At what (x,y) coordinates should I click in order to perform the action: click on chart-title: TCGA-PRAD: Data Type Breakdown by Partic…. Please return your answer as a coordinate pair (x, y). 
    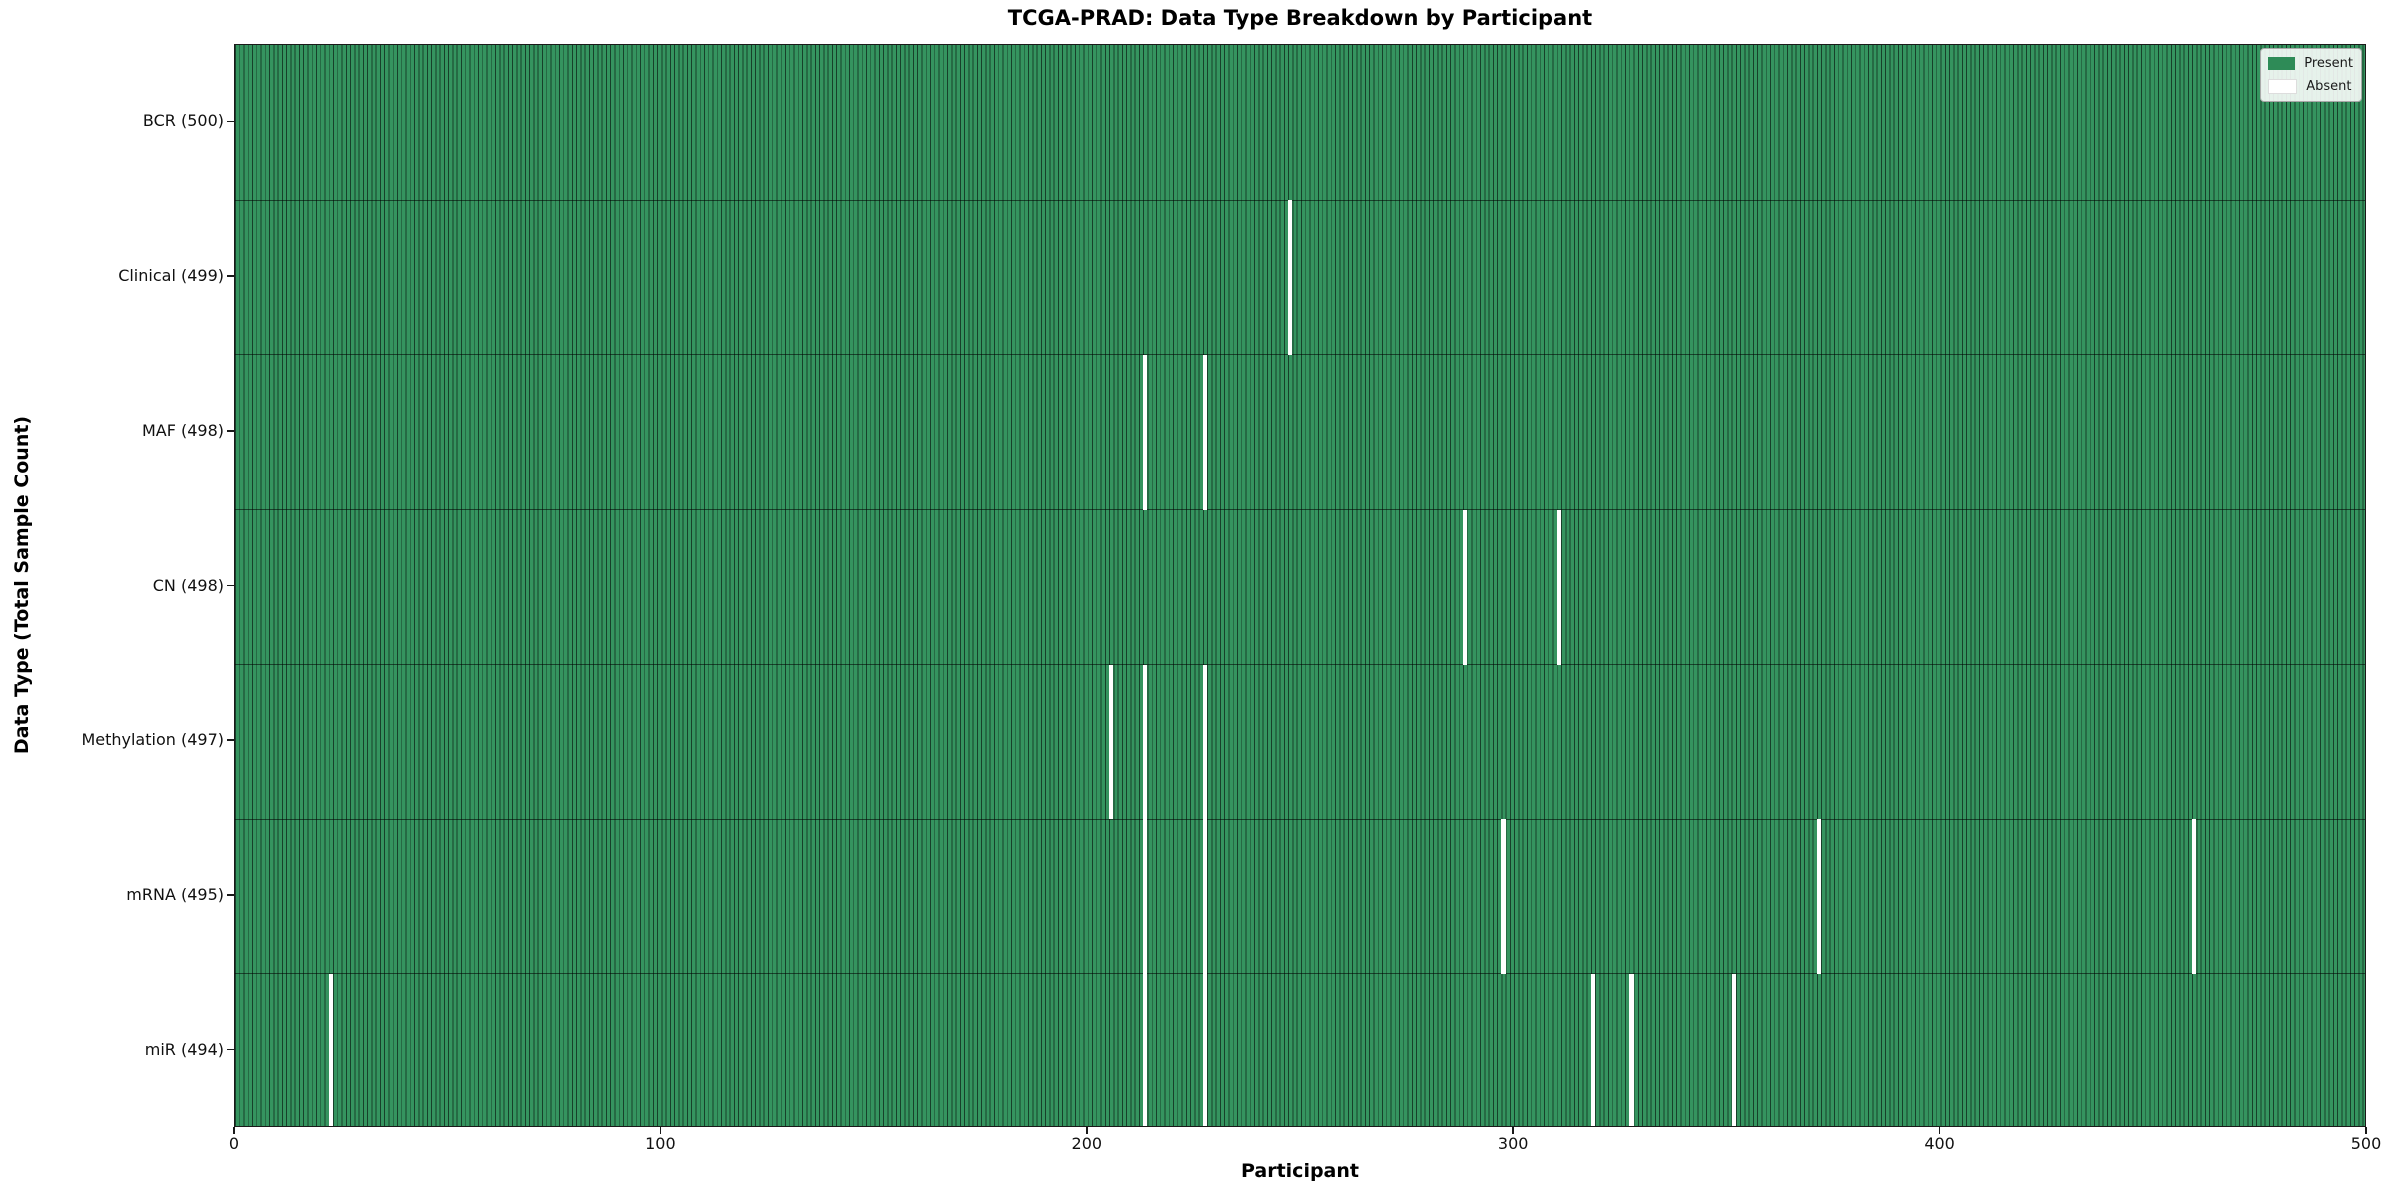
    Looking at the image, I should click on (1300, 18).